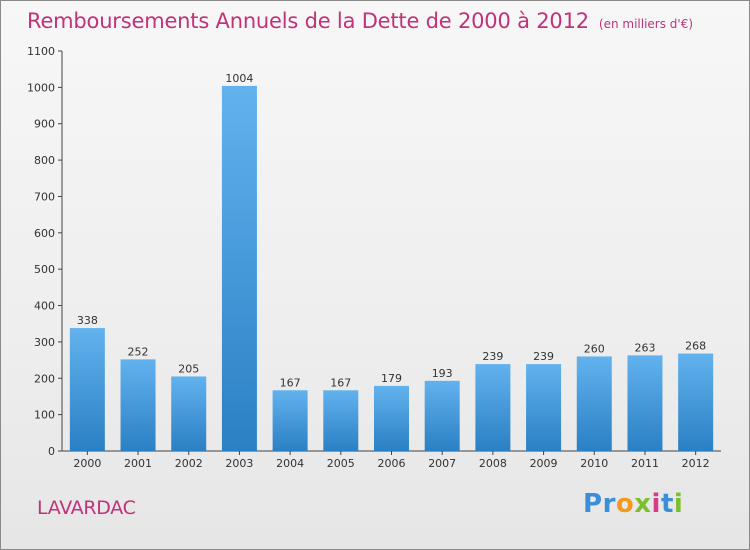 This screenshot has height=550, width=750. I want to click on proxiti-logo: Proxiti, so click(633, 504).